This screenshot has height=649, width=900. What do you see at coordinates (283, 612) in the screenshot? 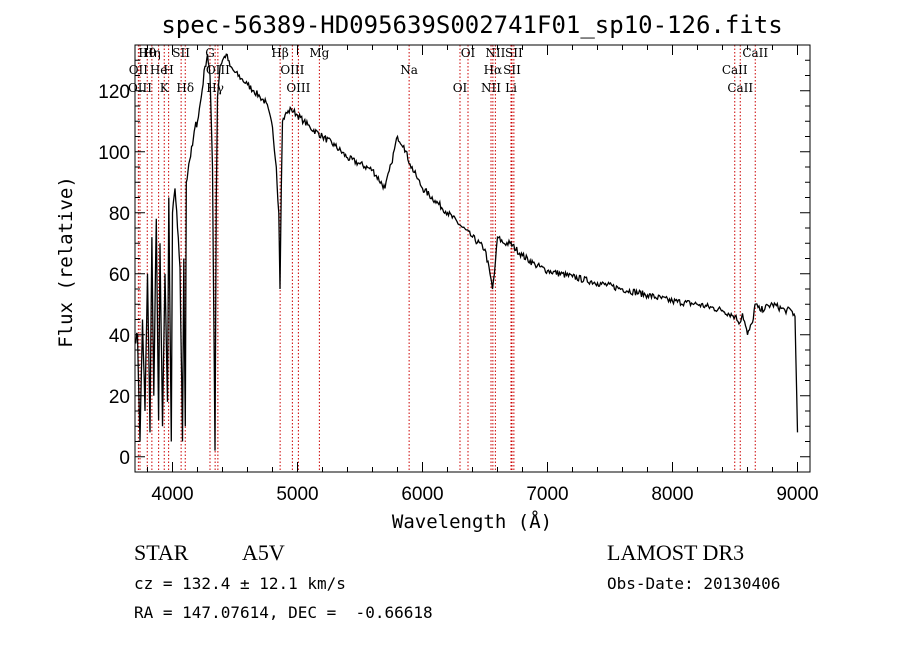
I see `coordinates: RA = 147.07614, DEC = -0.66618` at bounding box center [283, 612].